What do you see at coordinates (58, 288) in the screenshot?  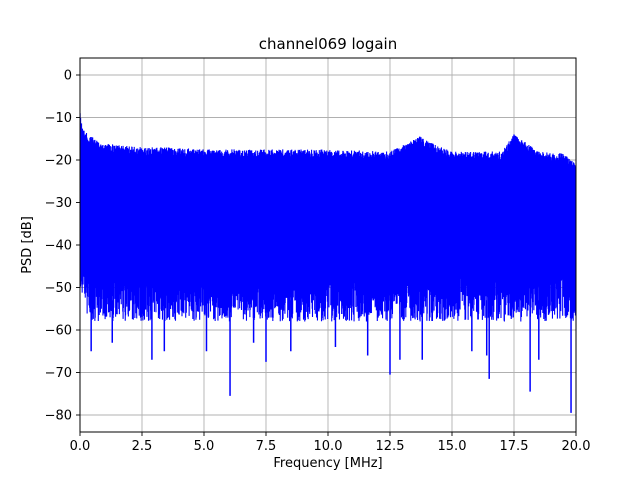 I see `y-tick-label: −50` at bounding box center [58, 288].